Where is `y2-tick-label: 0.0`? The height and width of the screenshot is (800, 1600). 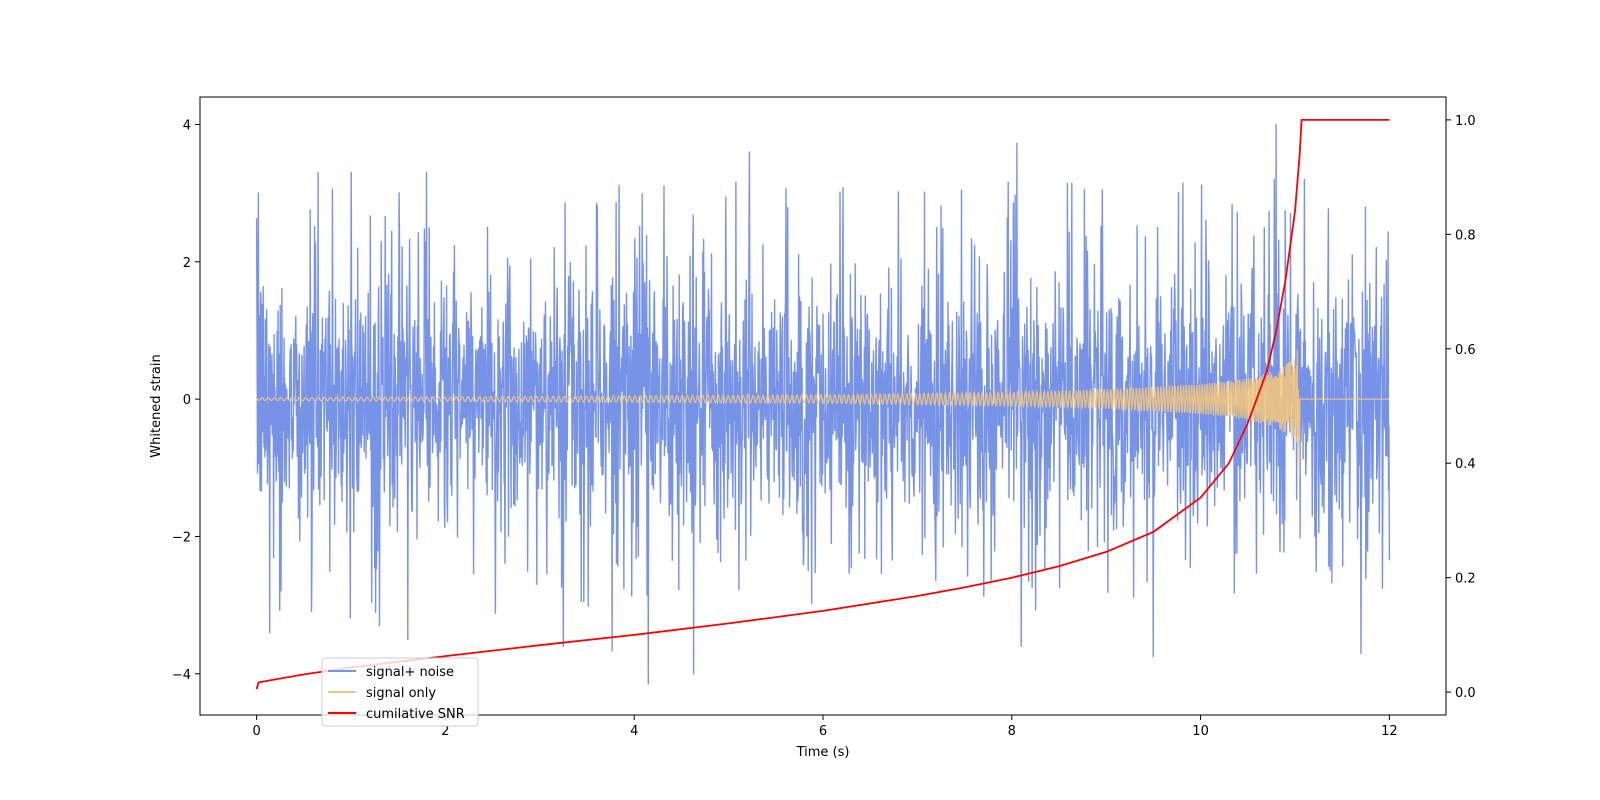
y2-tick-label: 0.0 is located at coordinates (1465, 693).